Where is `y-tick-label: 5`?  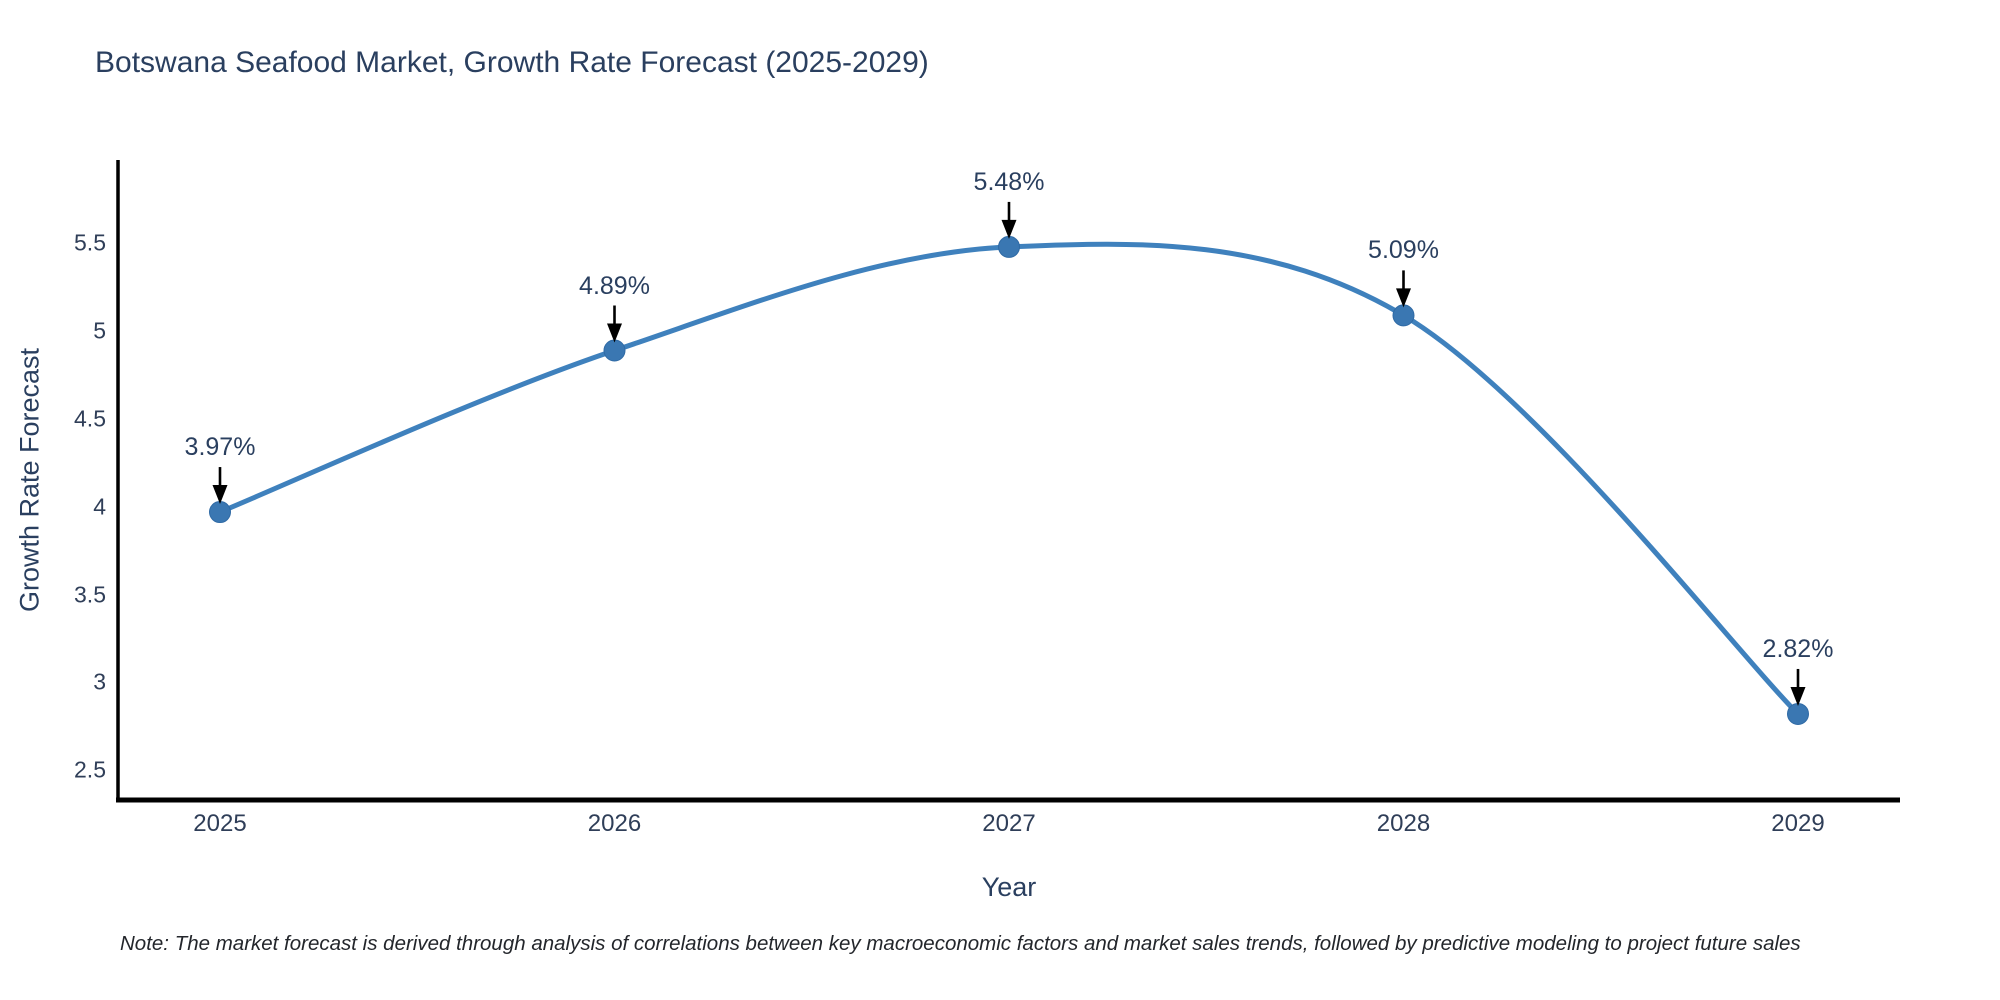
y-tick-label: 5 is located at coordinates (99, 330).